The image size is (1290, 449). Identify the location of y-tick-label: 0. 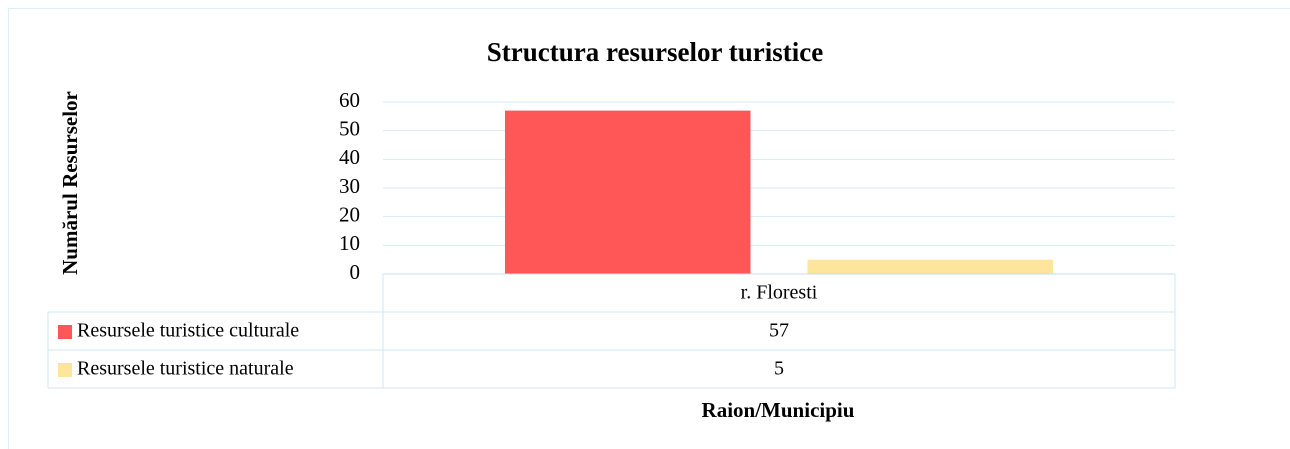
(355, 272).